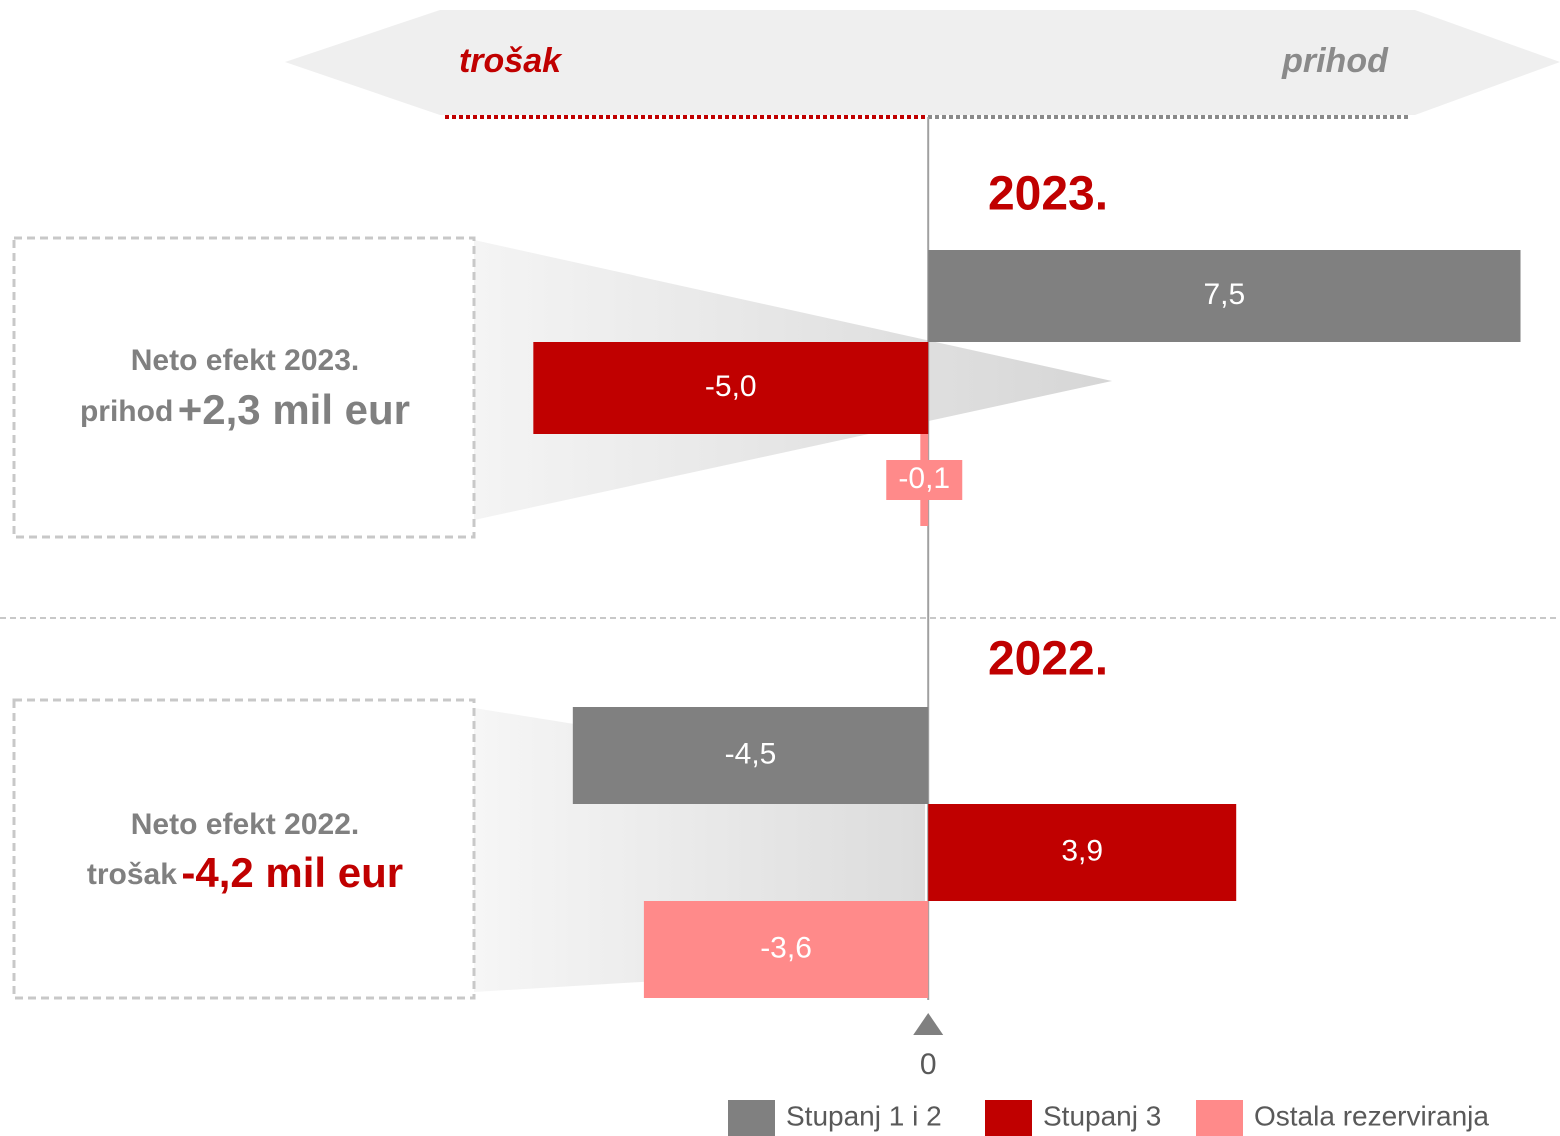 This screenshot has width=1560, height=1136. Describe the element at coordinates (511, 61) in the screenshot. I see `direction-label: trošak` at that location.